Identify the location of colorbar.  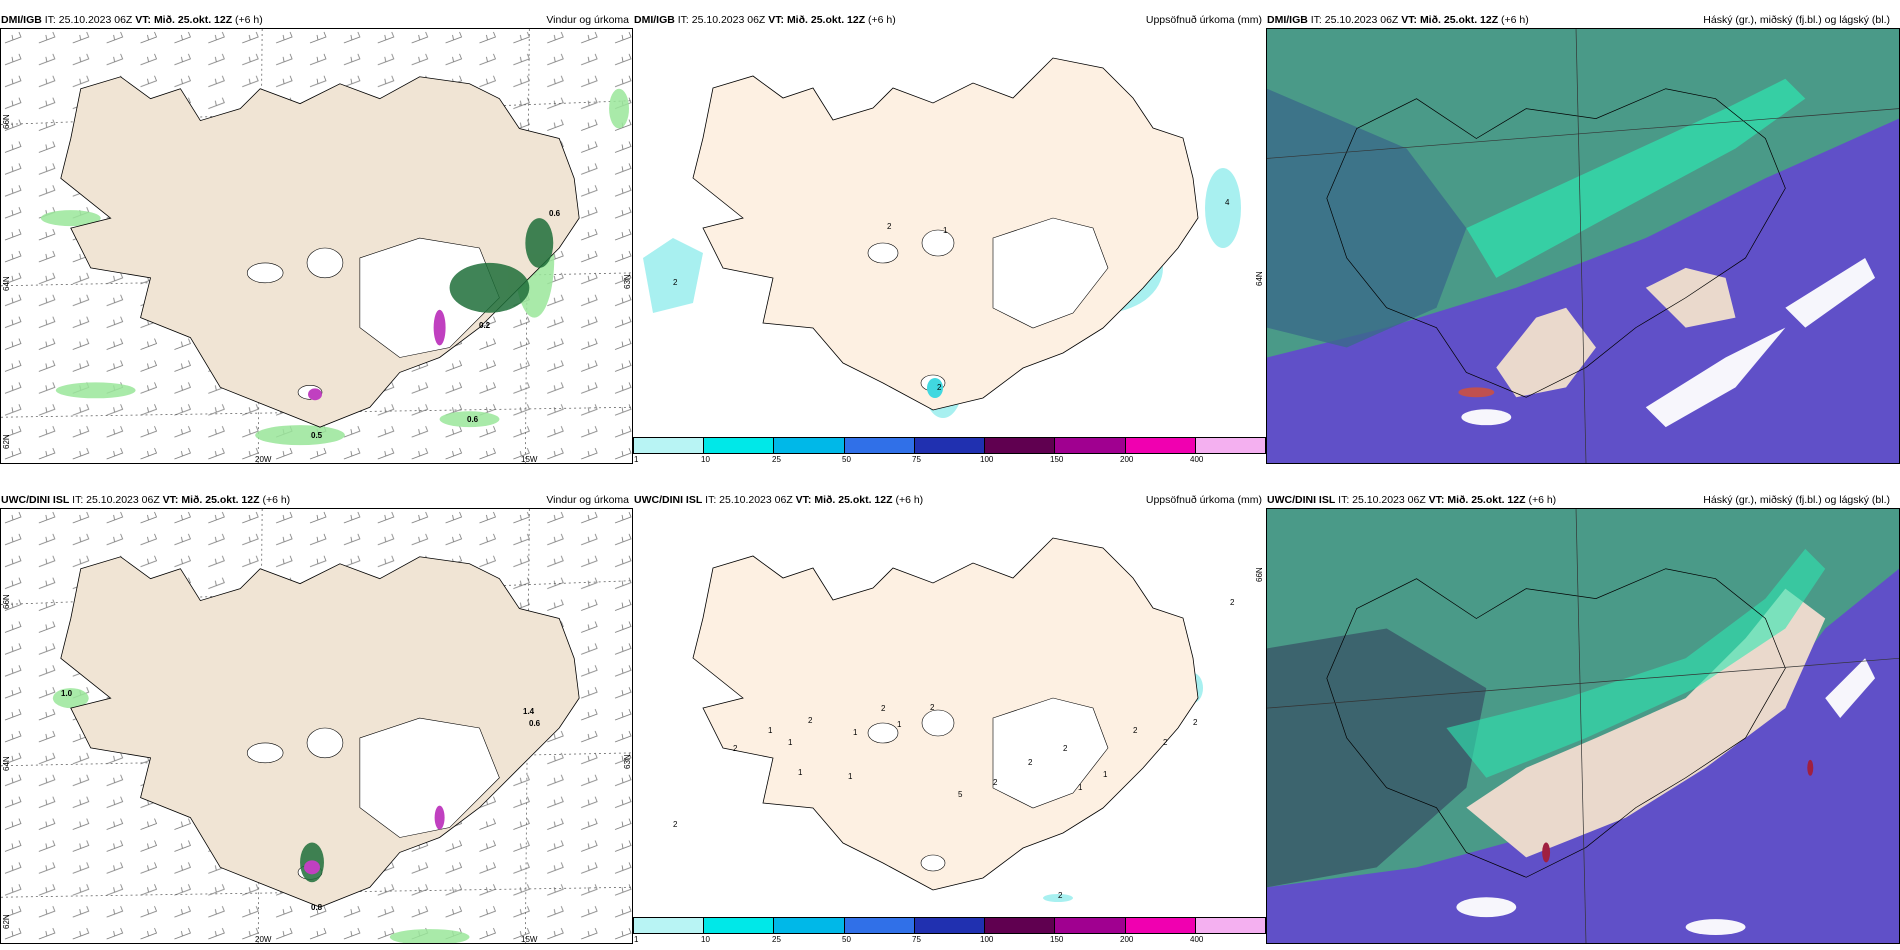
(949, 925).